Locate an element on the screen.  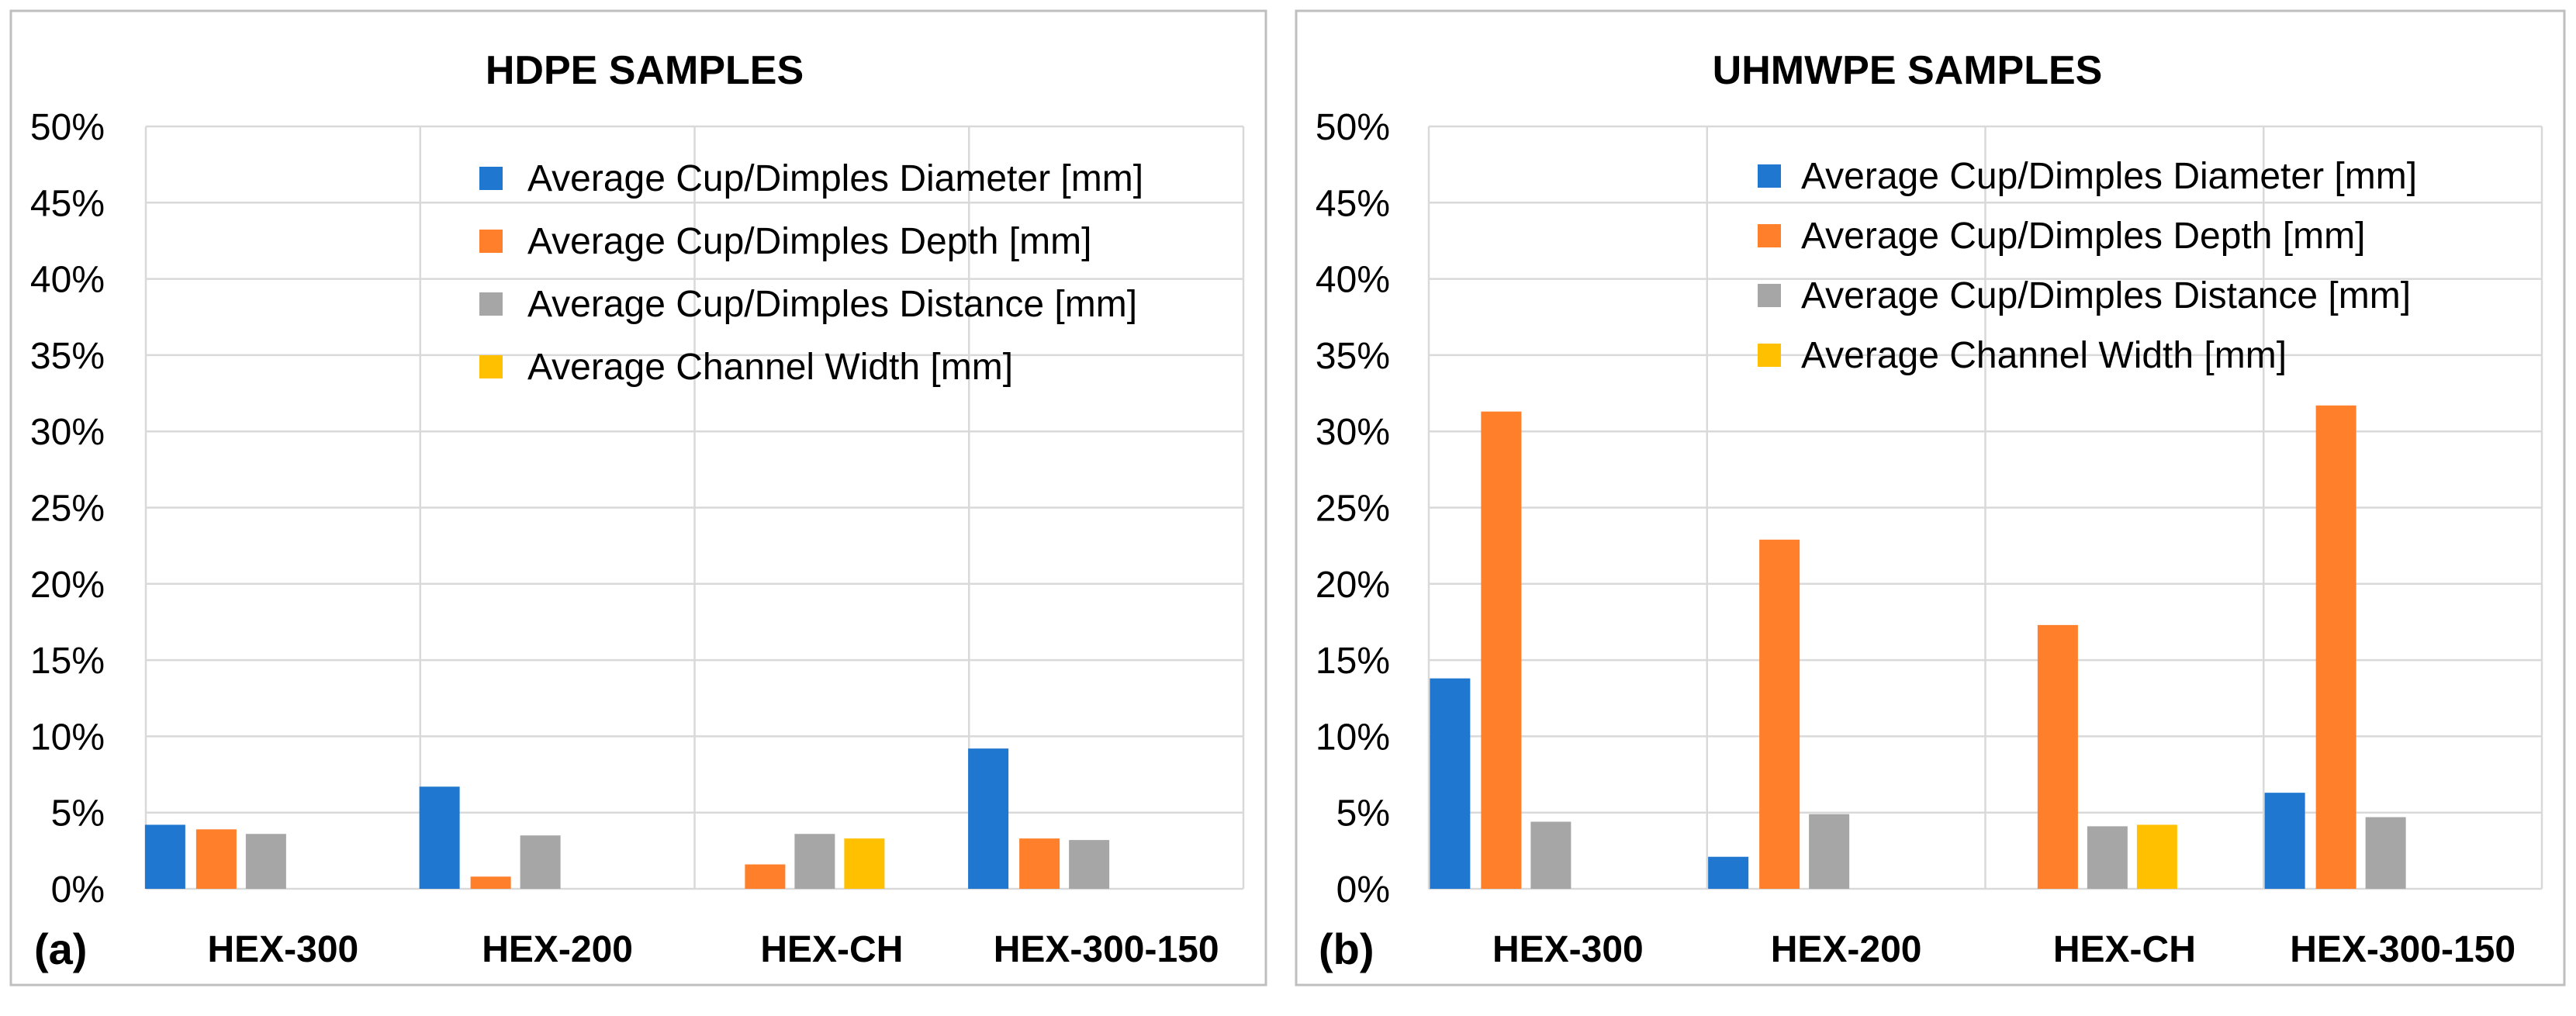
chart-title: HDPE SAMPLES is located at coordinates (645, 70).